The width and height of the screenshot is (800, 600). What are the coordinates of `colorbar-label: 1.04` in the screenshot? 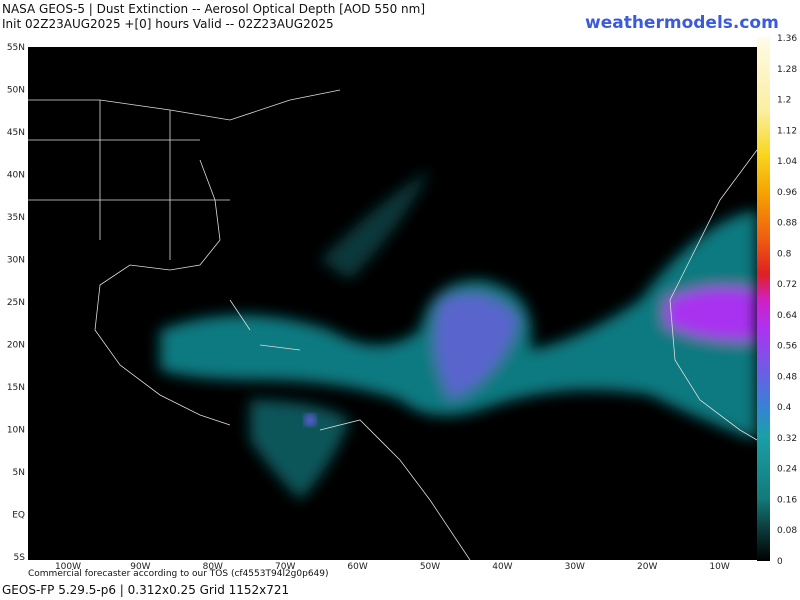 It's located at (787, 162).